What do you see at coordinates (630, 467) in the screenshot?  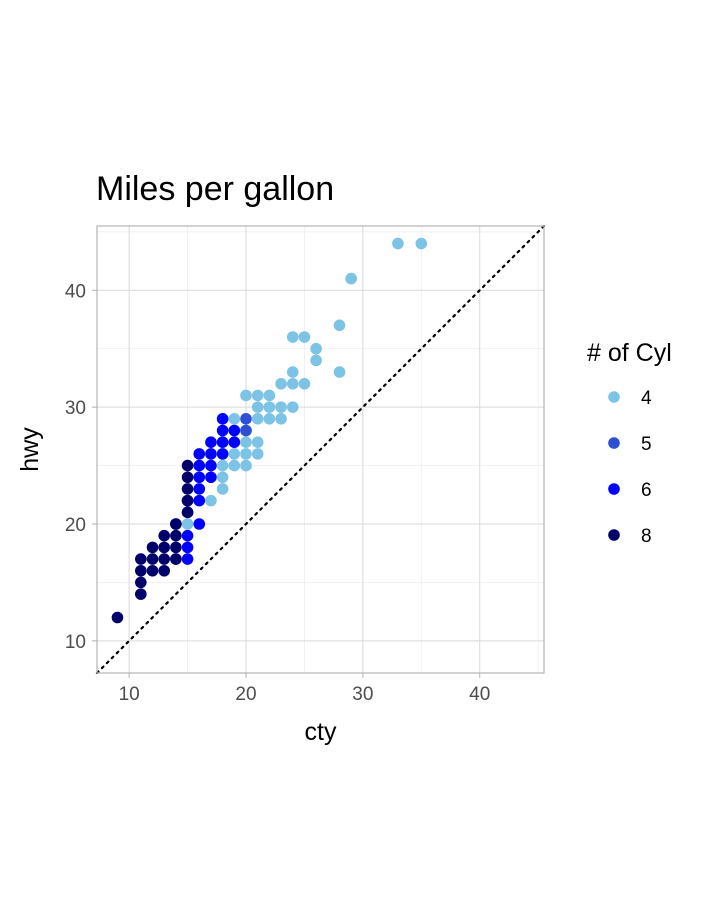 I see `legend-entries: 4 5 6 8` at bounding box center [630, 467].